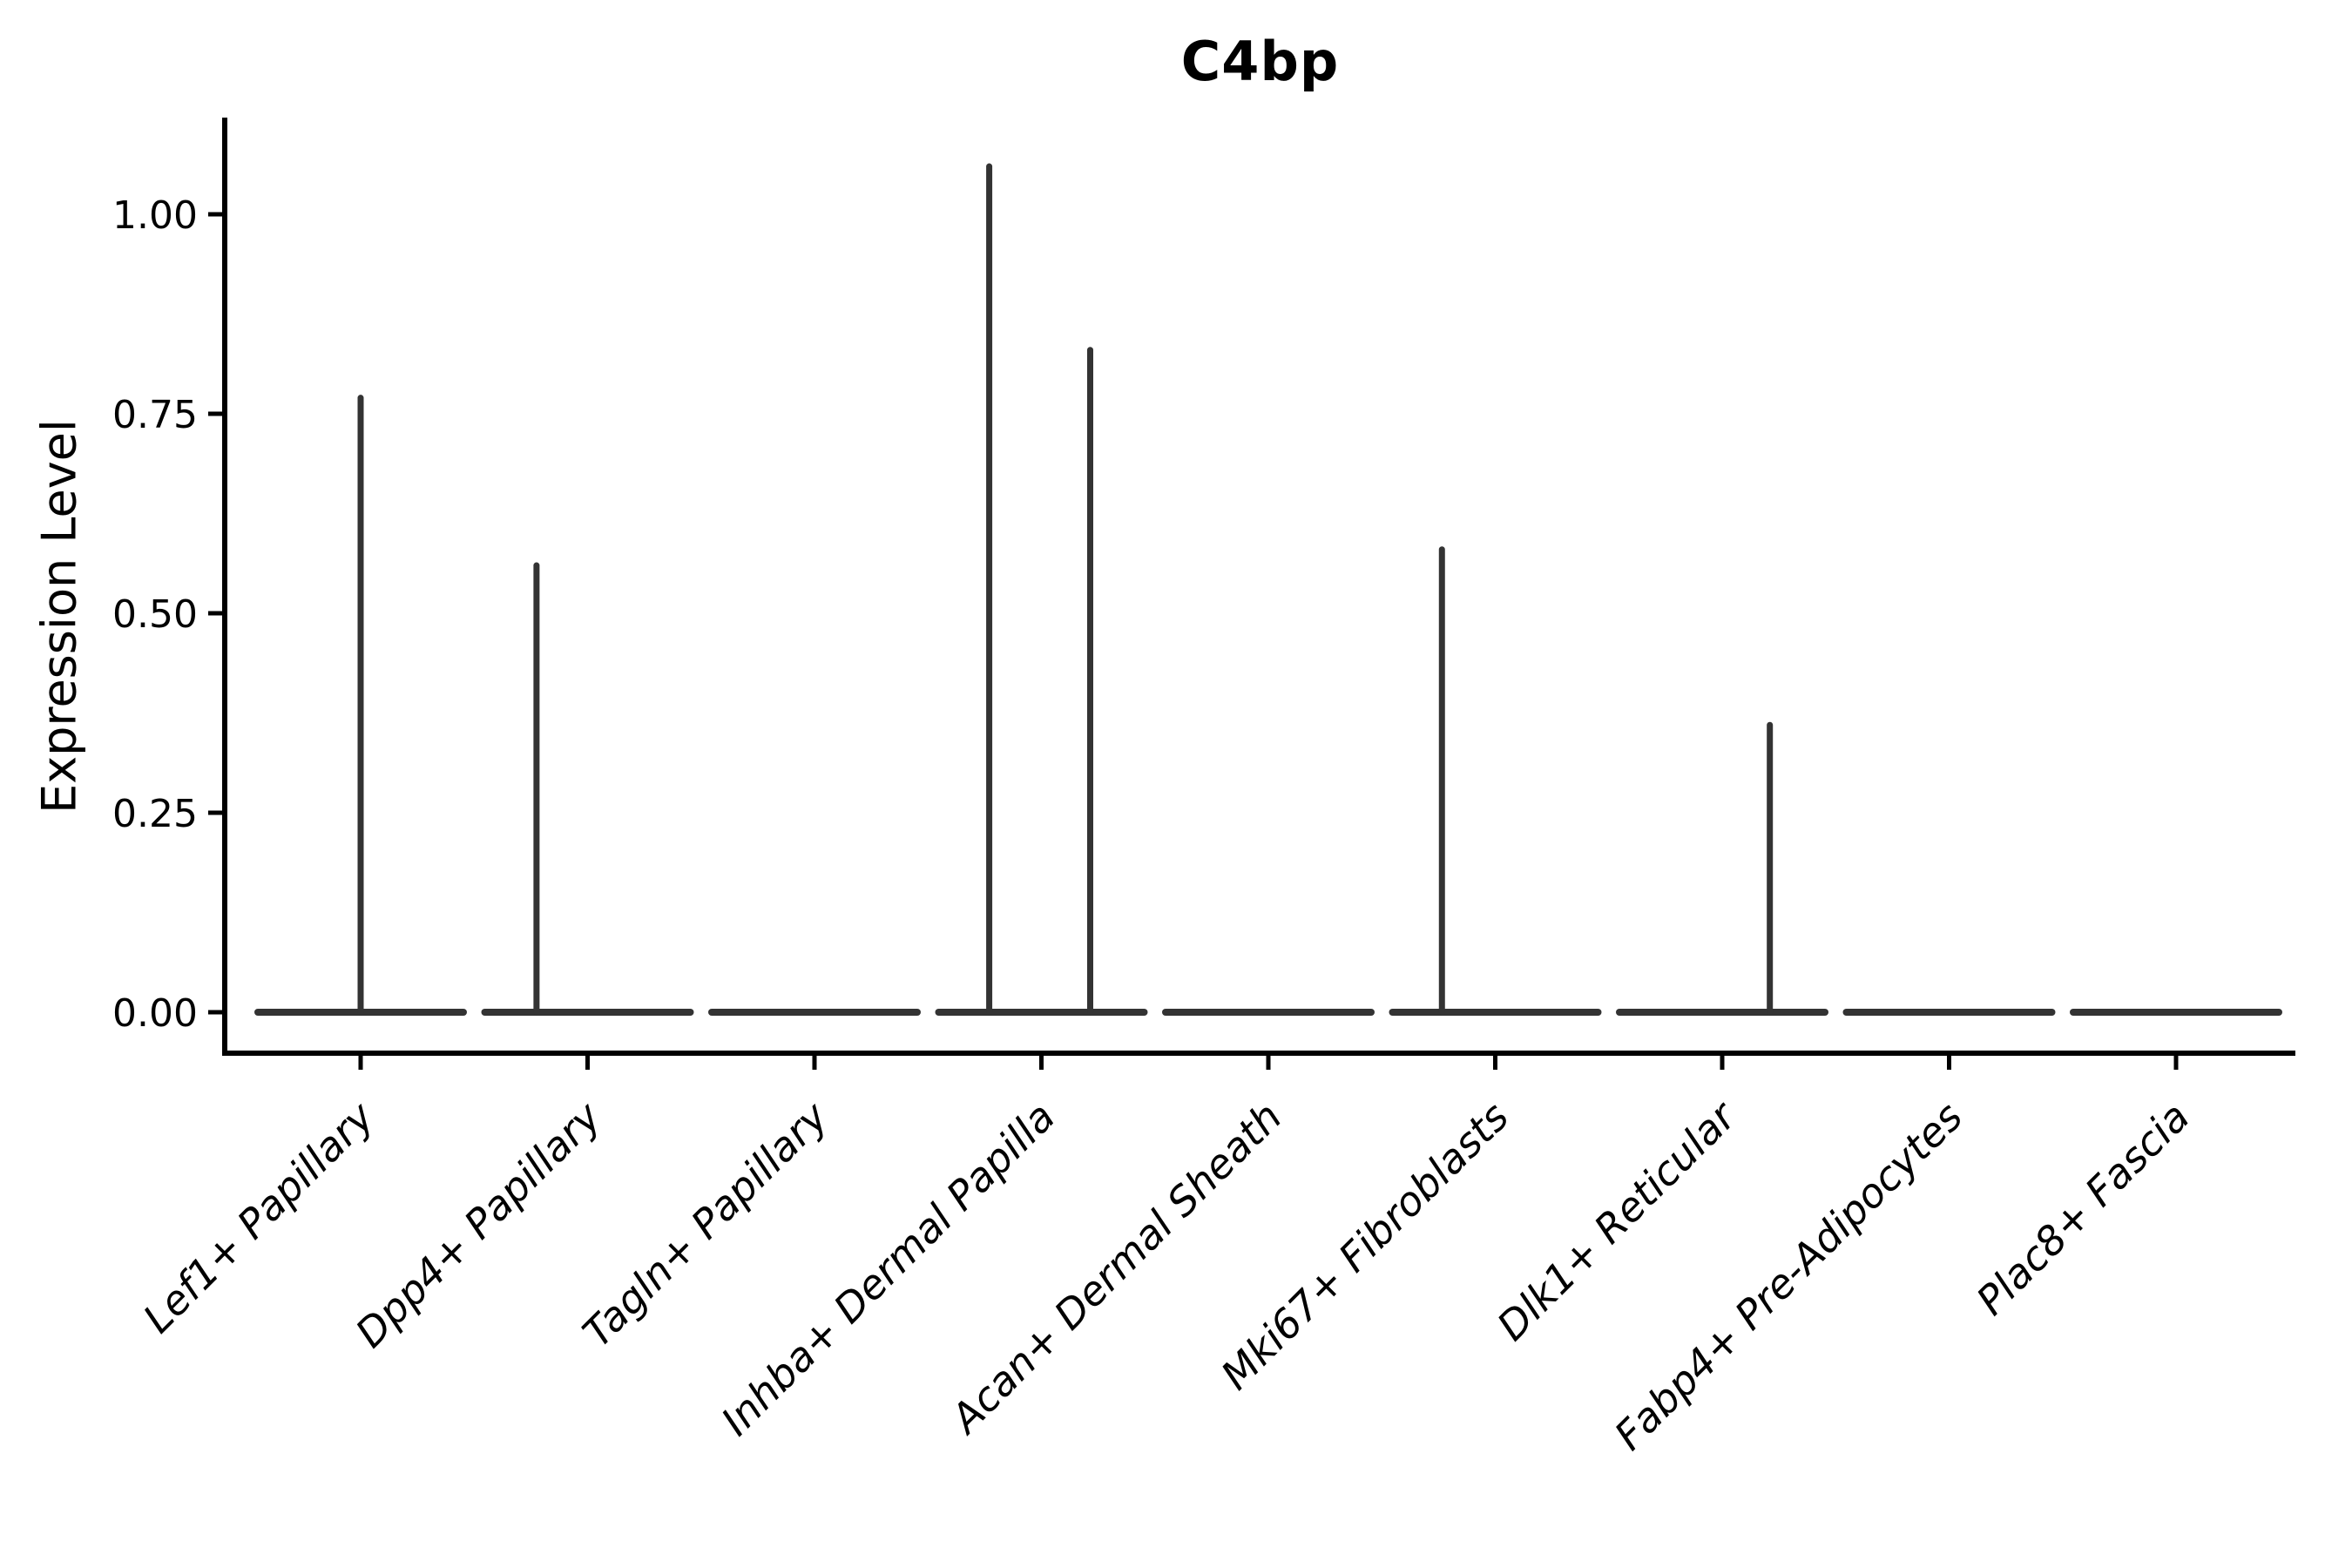 The image size is (2352, 1568). Describe the element at coordinates (1260, 61) in the screenshot. I see `plot-title: C4bp` at that location.